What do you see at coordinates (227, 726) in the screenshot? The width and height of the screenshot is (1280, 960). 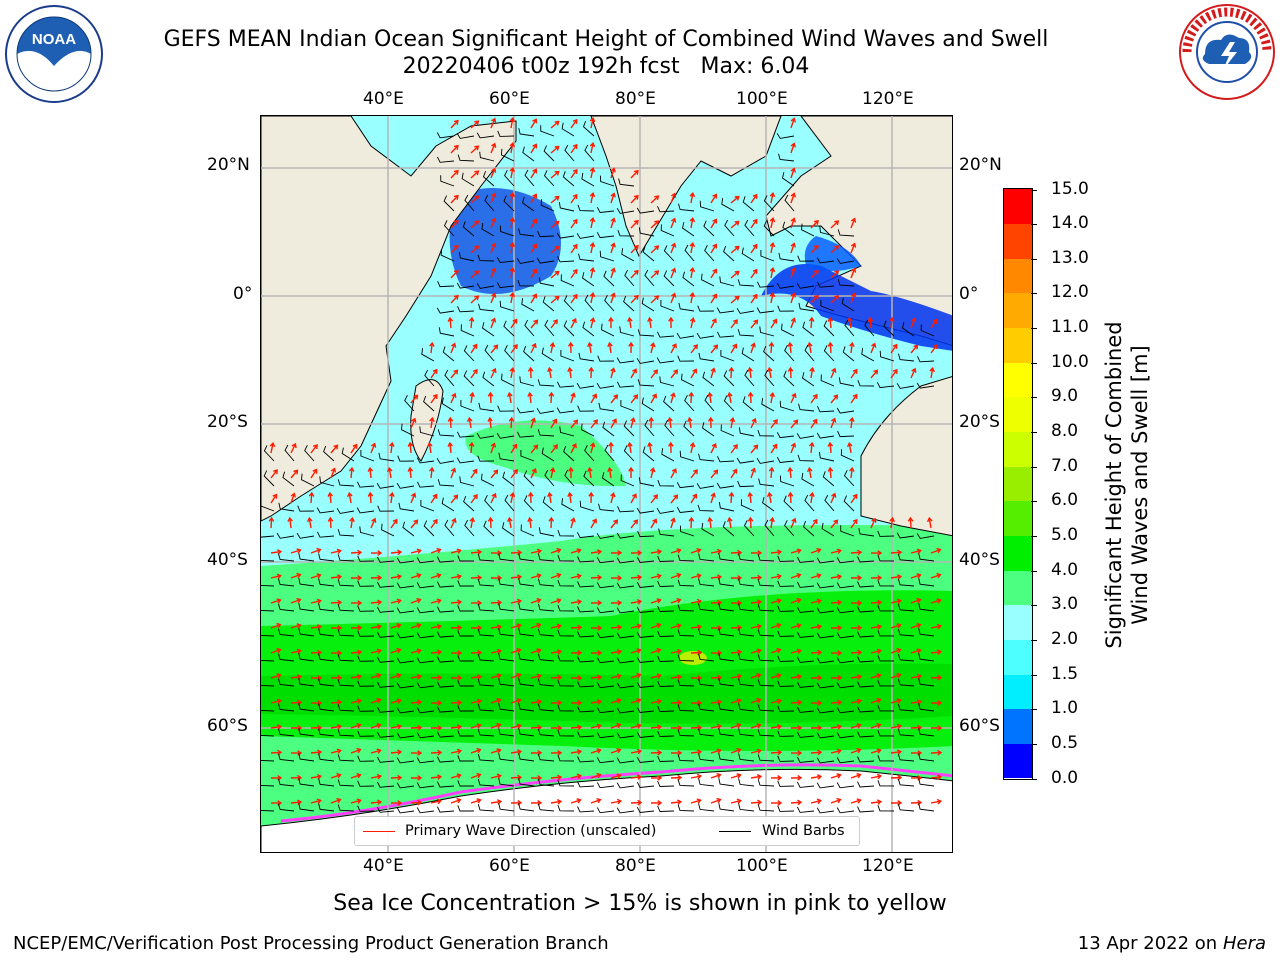 I see `lat-label-left-60s: 60°S` at bounding box center [227, 726].